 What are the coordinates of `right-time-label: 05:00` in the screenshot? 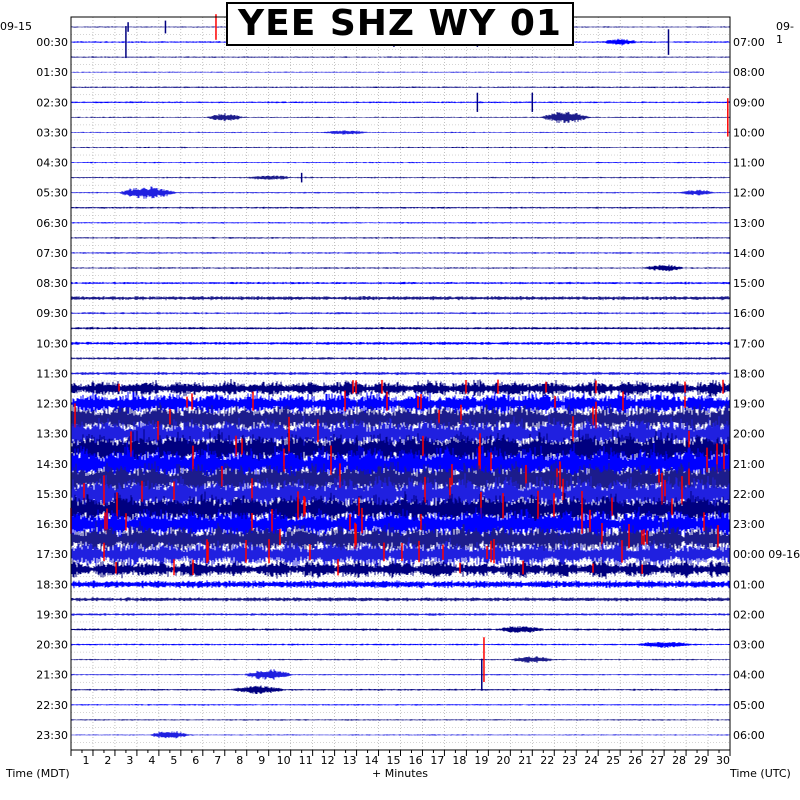 It's located at (749, 705).